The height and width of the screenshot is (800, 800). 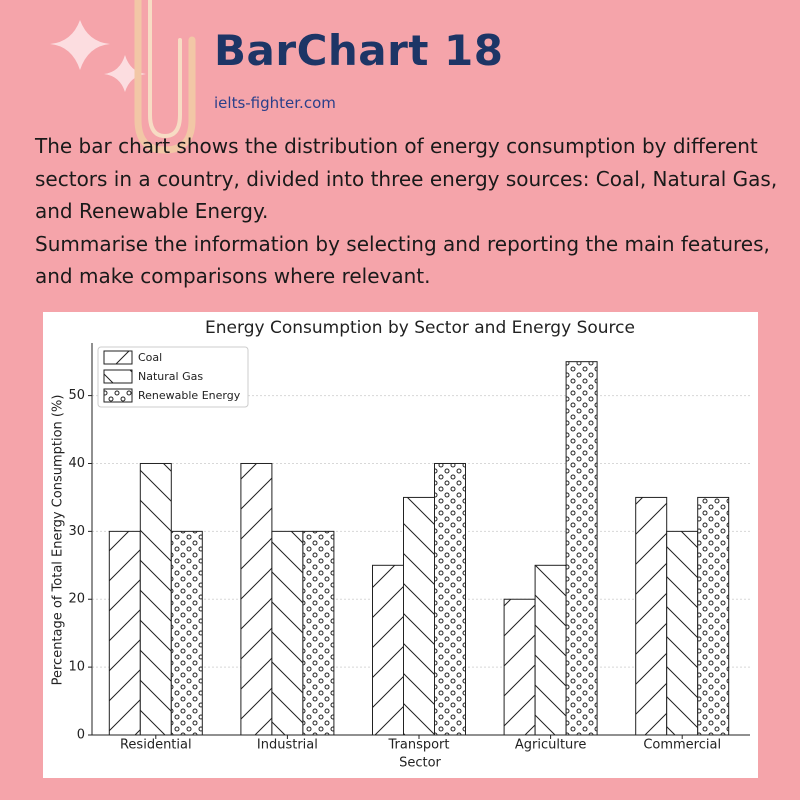 I want to click on x-axis-label: Sector, so click(x=420, y=763).